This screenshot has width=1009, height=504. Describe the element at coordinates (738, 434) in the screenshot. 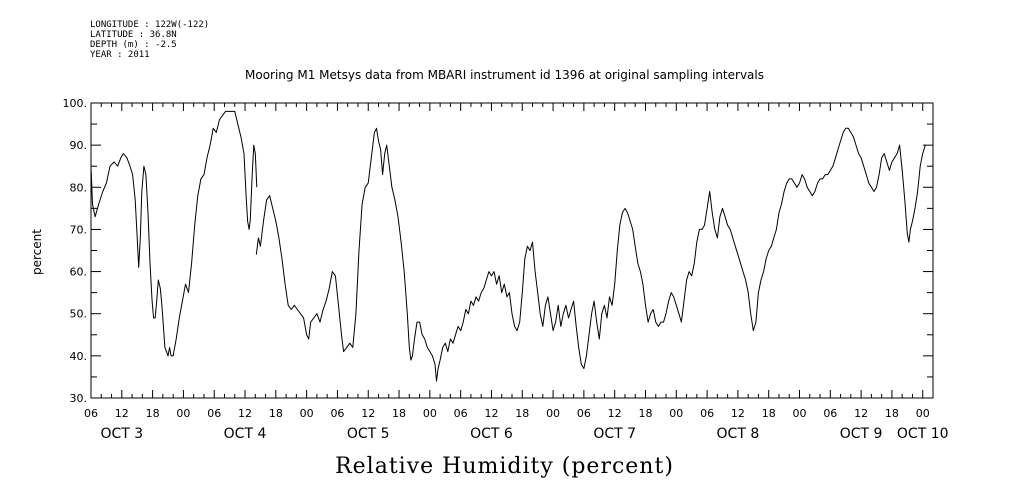

I see `x-date-label: OCT 8` at that location.